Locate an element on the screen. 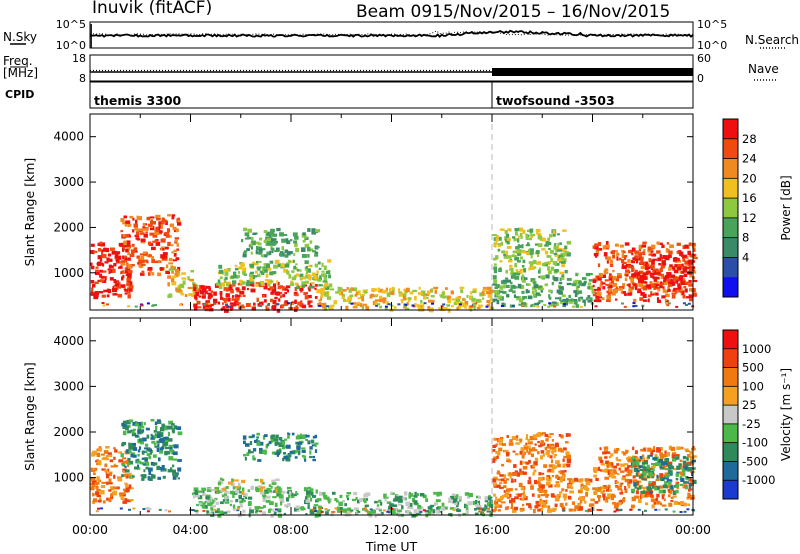 The width and height of the screenshot is (800, 554). velocity-colorbar-cell is located at coordinates (730, 340).